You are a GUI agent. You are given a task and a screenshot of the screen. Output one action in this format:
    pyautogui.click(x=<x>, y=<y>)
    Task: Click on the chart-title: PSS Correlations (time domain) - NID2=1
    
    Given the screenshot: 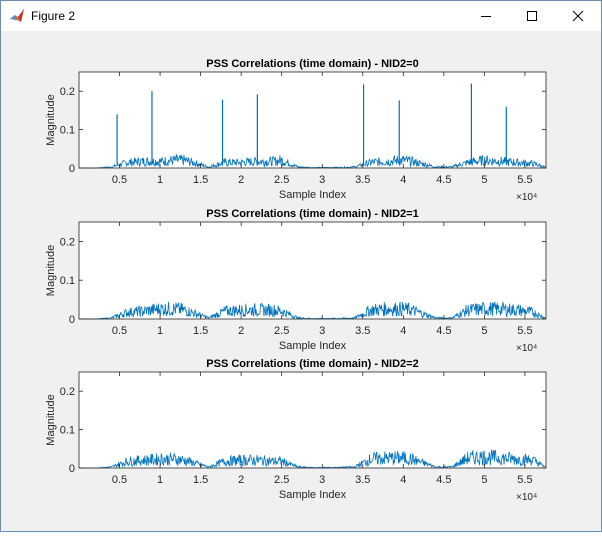 What is the action you would take?
    pyautogui.click(x=312, y=214)
    